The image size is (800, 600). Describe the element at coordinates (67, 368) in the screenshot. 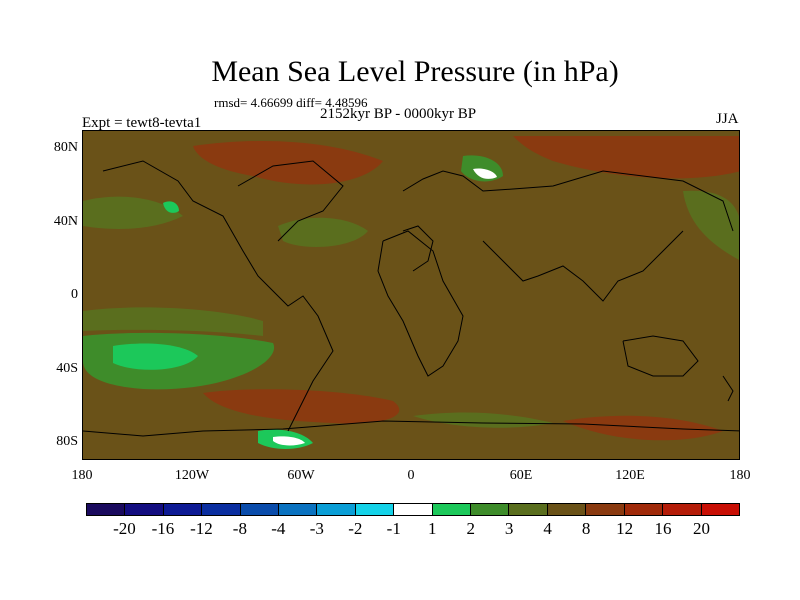

I see `lat-tick: 40S` at that location.